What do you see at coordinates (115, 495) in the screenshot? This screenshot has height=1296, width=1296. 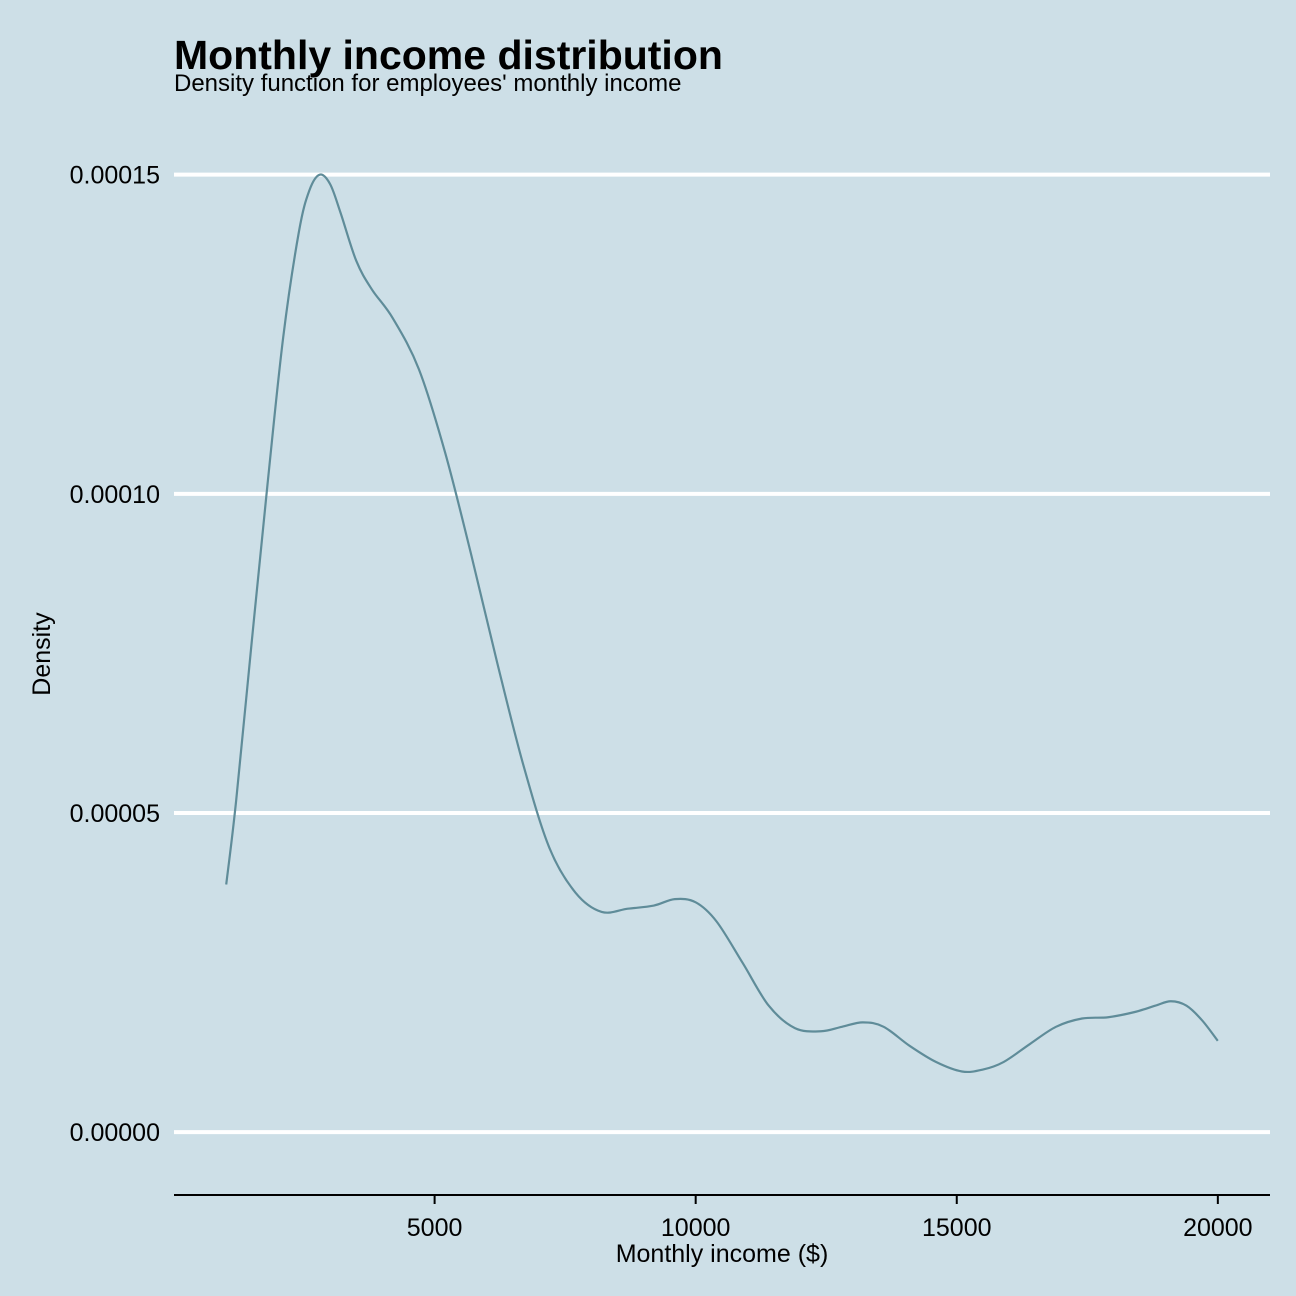 I see `y-tick-label-2: 0.00010` at bounding box center [115, 495].